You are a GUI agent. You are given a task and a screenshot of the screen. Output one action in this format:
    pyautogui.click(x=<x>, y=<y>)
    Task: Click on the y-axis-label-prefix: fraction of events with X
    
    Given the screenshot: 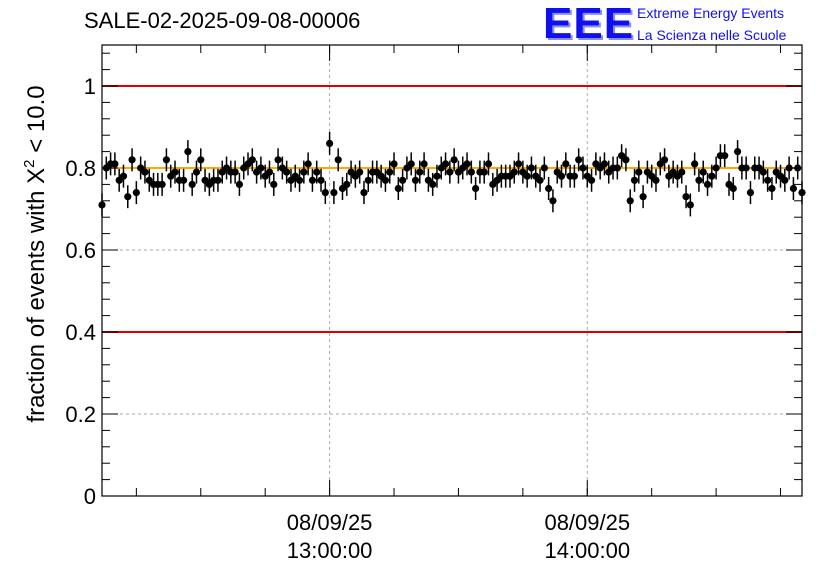 What is the action you would take?
    pyautogui.click(x=36, y=295)
    